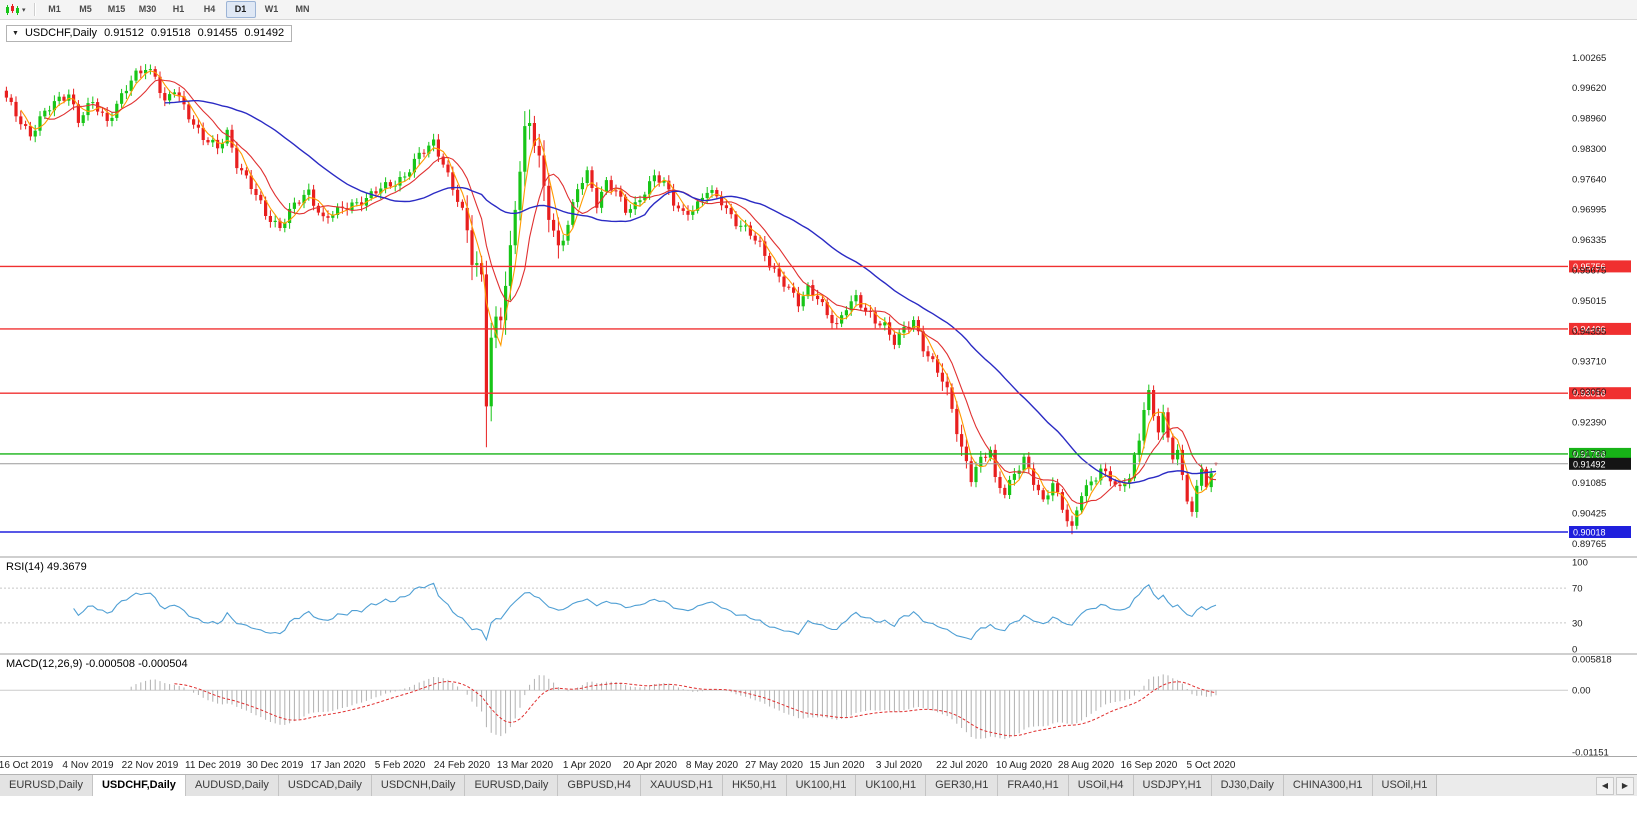 The height and width of the screenshot is (834, 1637). I want to click on chart-type-dropdown-icon: ▾, so click(24, 10).